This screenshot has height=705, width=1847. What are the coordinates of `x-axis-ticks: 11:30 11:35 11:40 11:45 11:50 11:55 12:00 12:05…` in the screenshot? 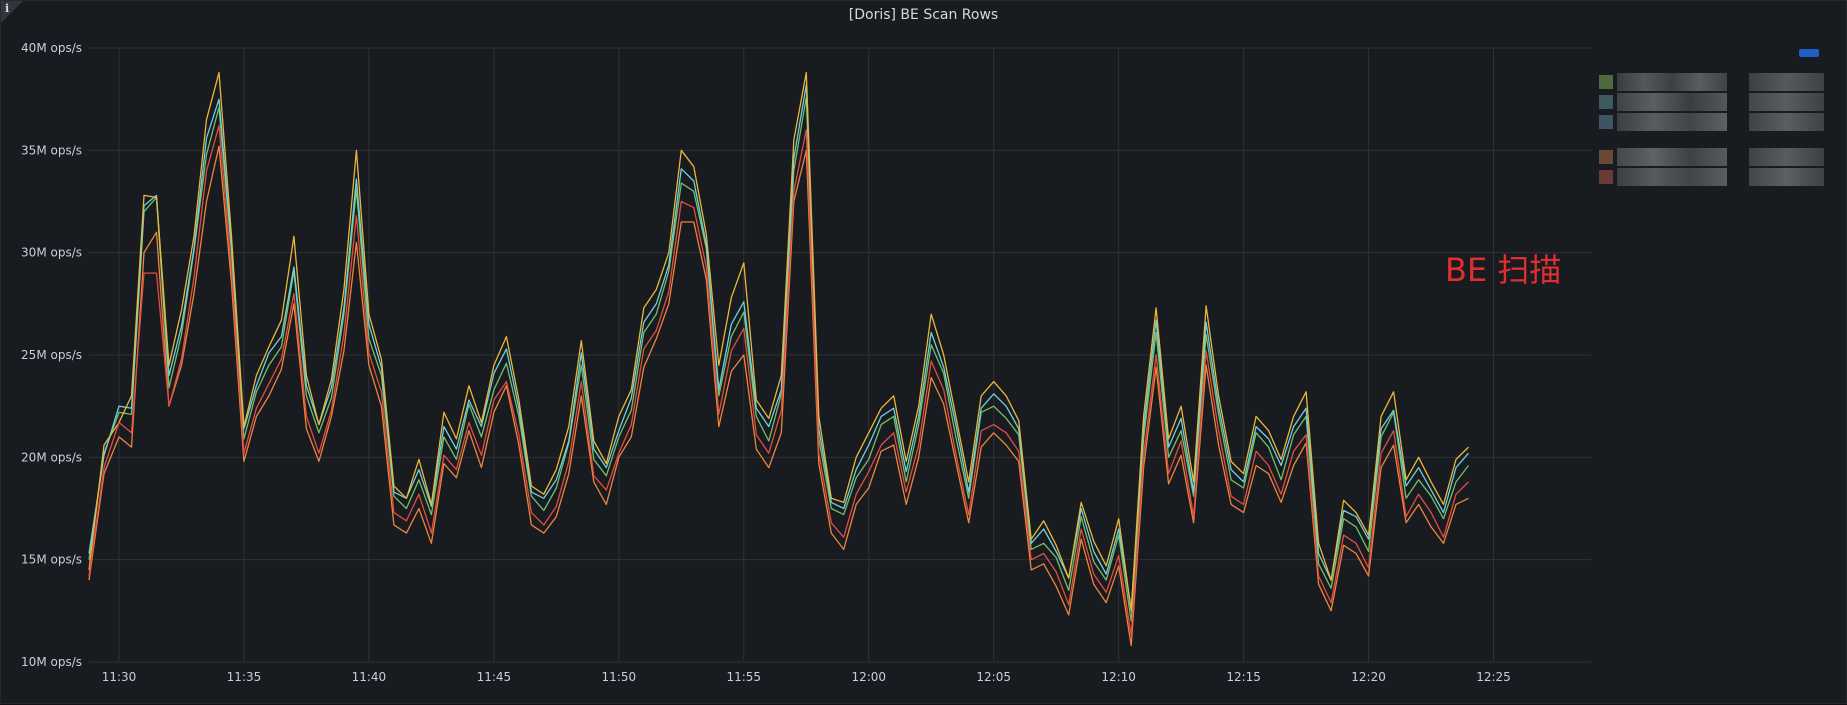 It's located at (806, 677).